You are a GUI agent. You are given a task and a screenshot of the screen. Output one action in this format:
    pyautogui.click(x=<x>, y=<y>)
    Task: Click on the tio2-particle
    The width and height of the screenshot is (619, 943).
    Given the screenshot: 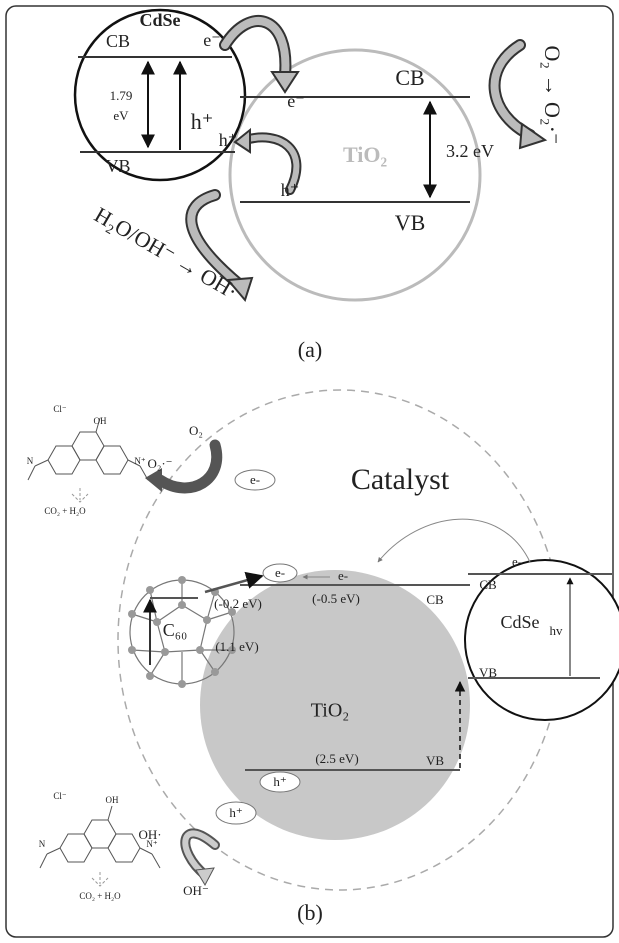 What is the action you would take?
    pyautogui.click(x=335, y=705)
    